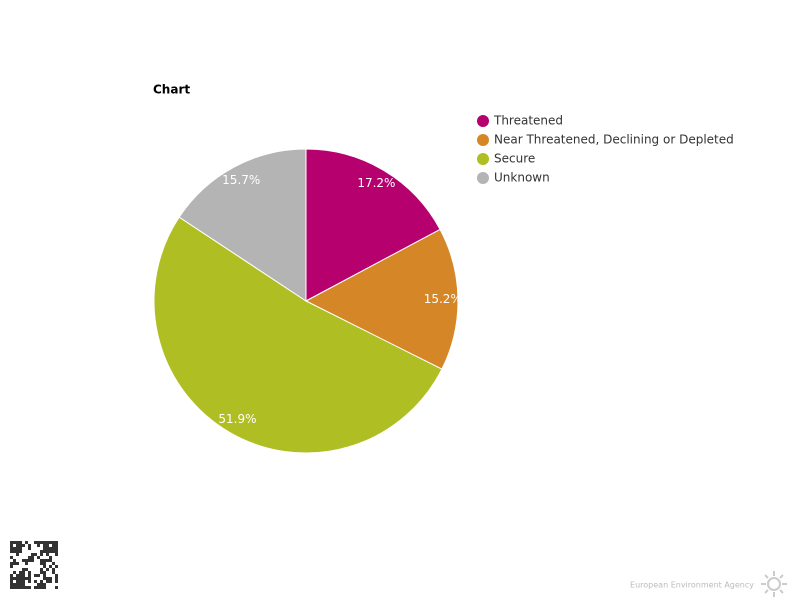 This screenshot has height=600, width=800. I want to click on data-label: 15.2%, so click(443, 299).